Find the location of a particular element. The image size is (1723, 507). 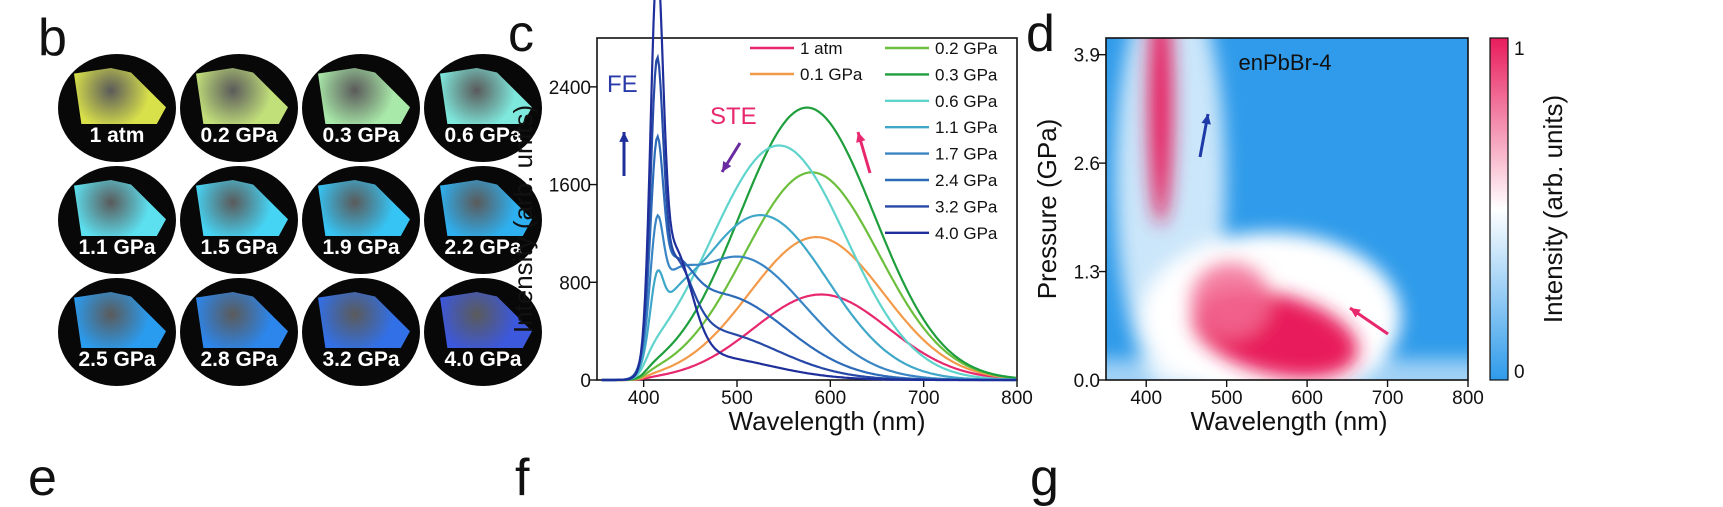

legend-label: 0.3 GPa is located at coordinates (966, 74).